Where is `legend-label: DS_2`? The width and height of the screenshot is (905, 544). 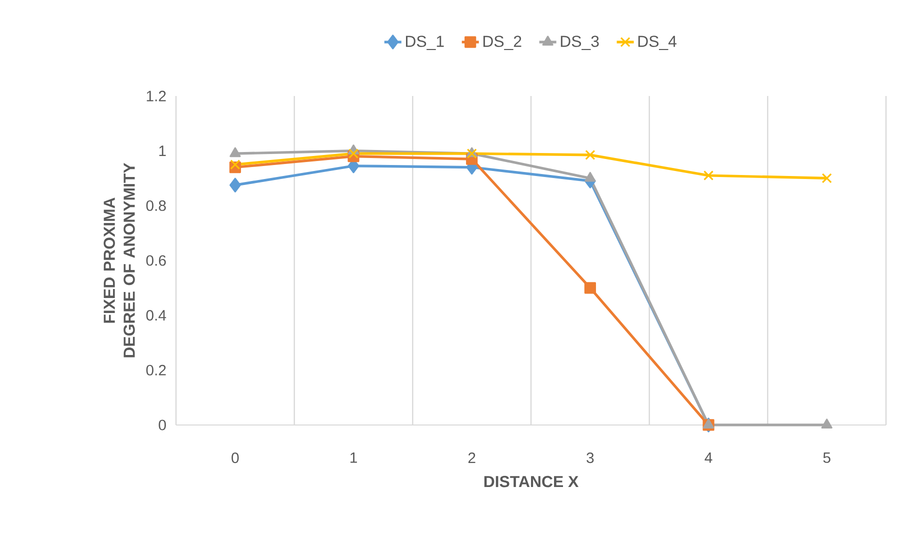
legend-label: DS_2 is located at coordinates (502, 43).